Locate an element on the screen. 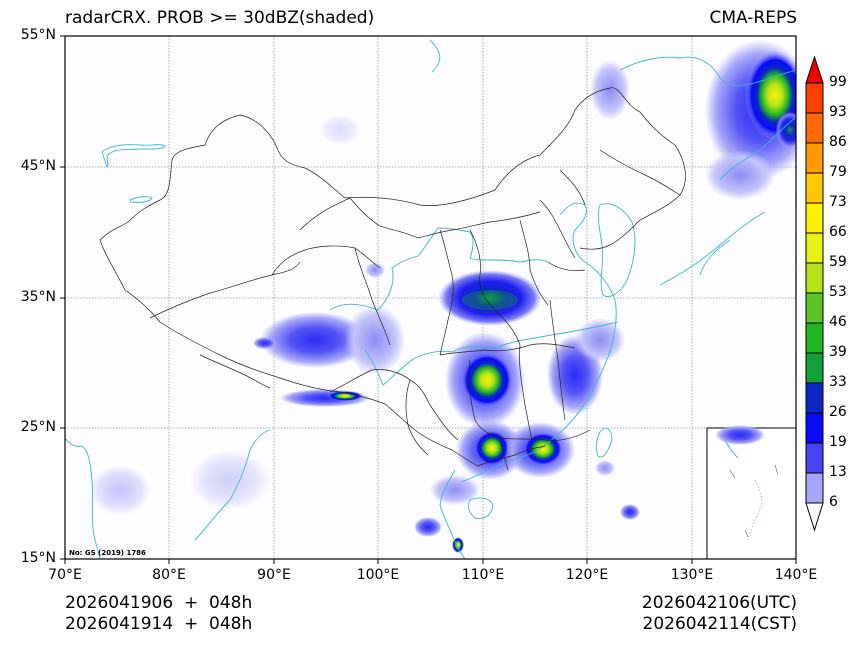  colorbar-label-93: 93 is located at coordinates (838, 112).